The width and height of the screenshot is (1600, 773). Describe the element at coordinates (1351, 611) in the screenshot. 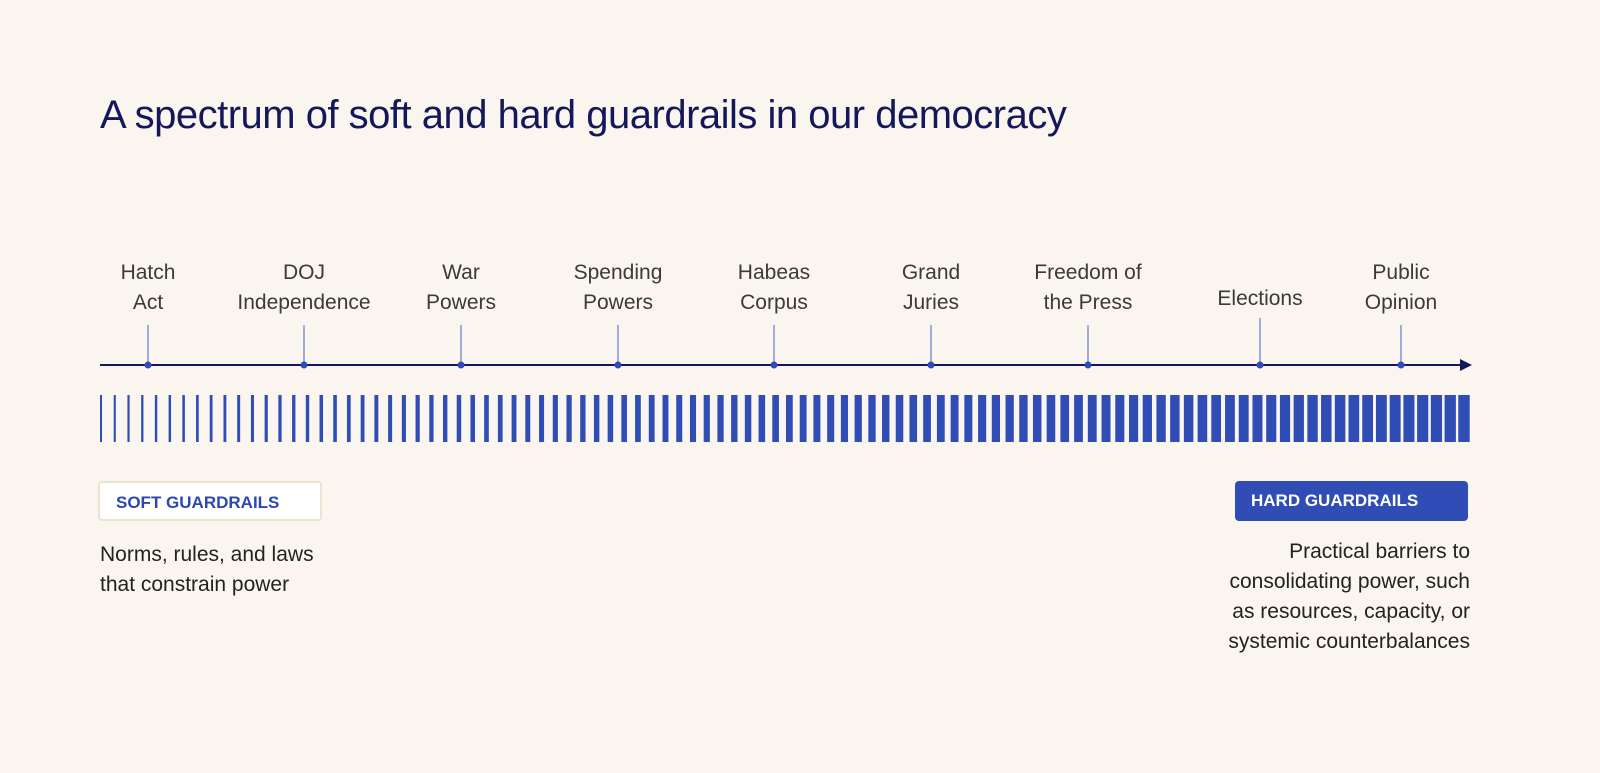

I see `desc-line: as resources, capacity, or` at that location.